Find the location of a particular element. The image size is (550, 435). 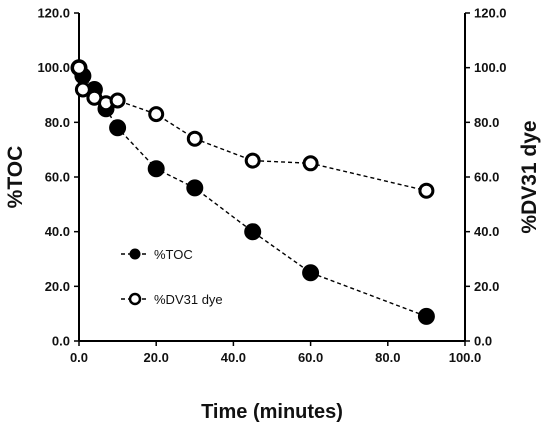

y-tick-label-right: 80.0 is located at coordinates (486, 122).